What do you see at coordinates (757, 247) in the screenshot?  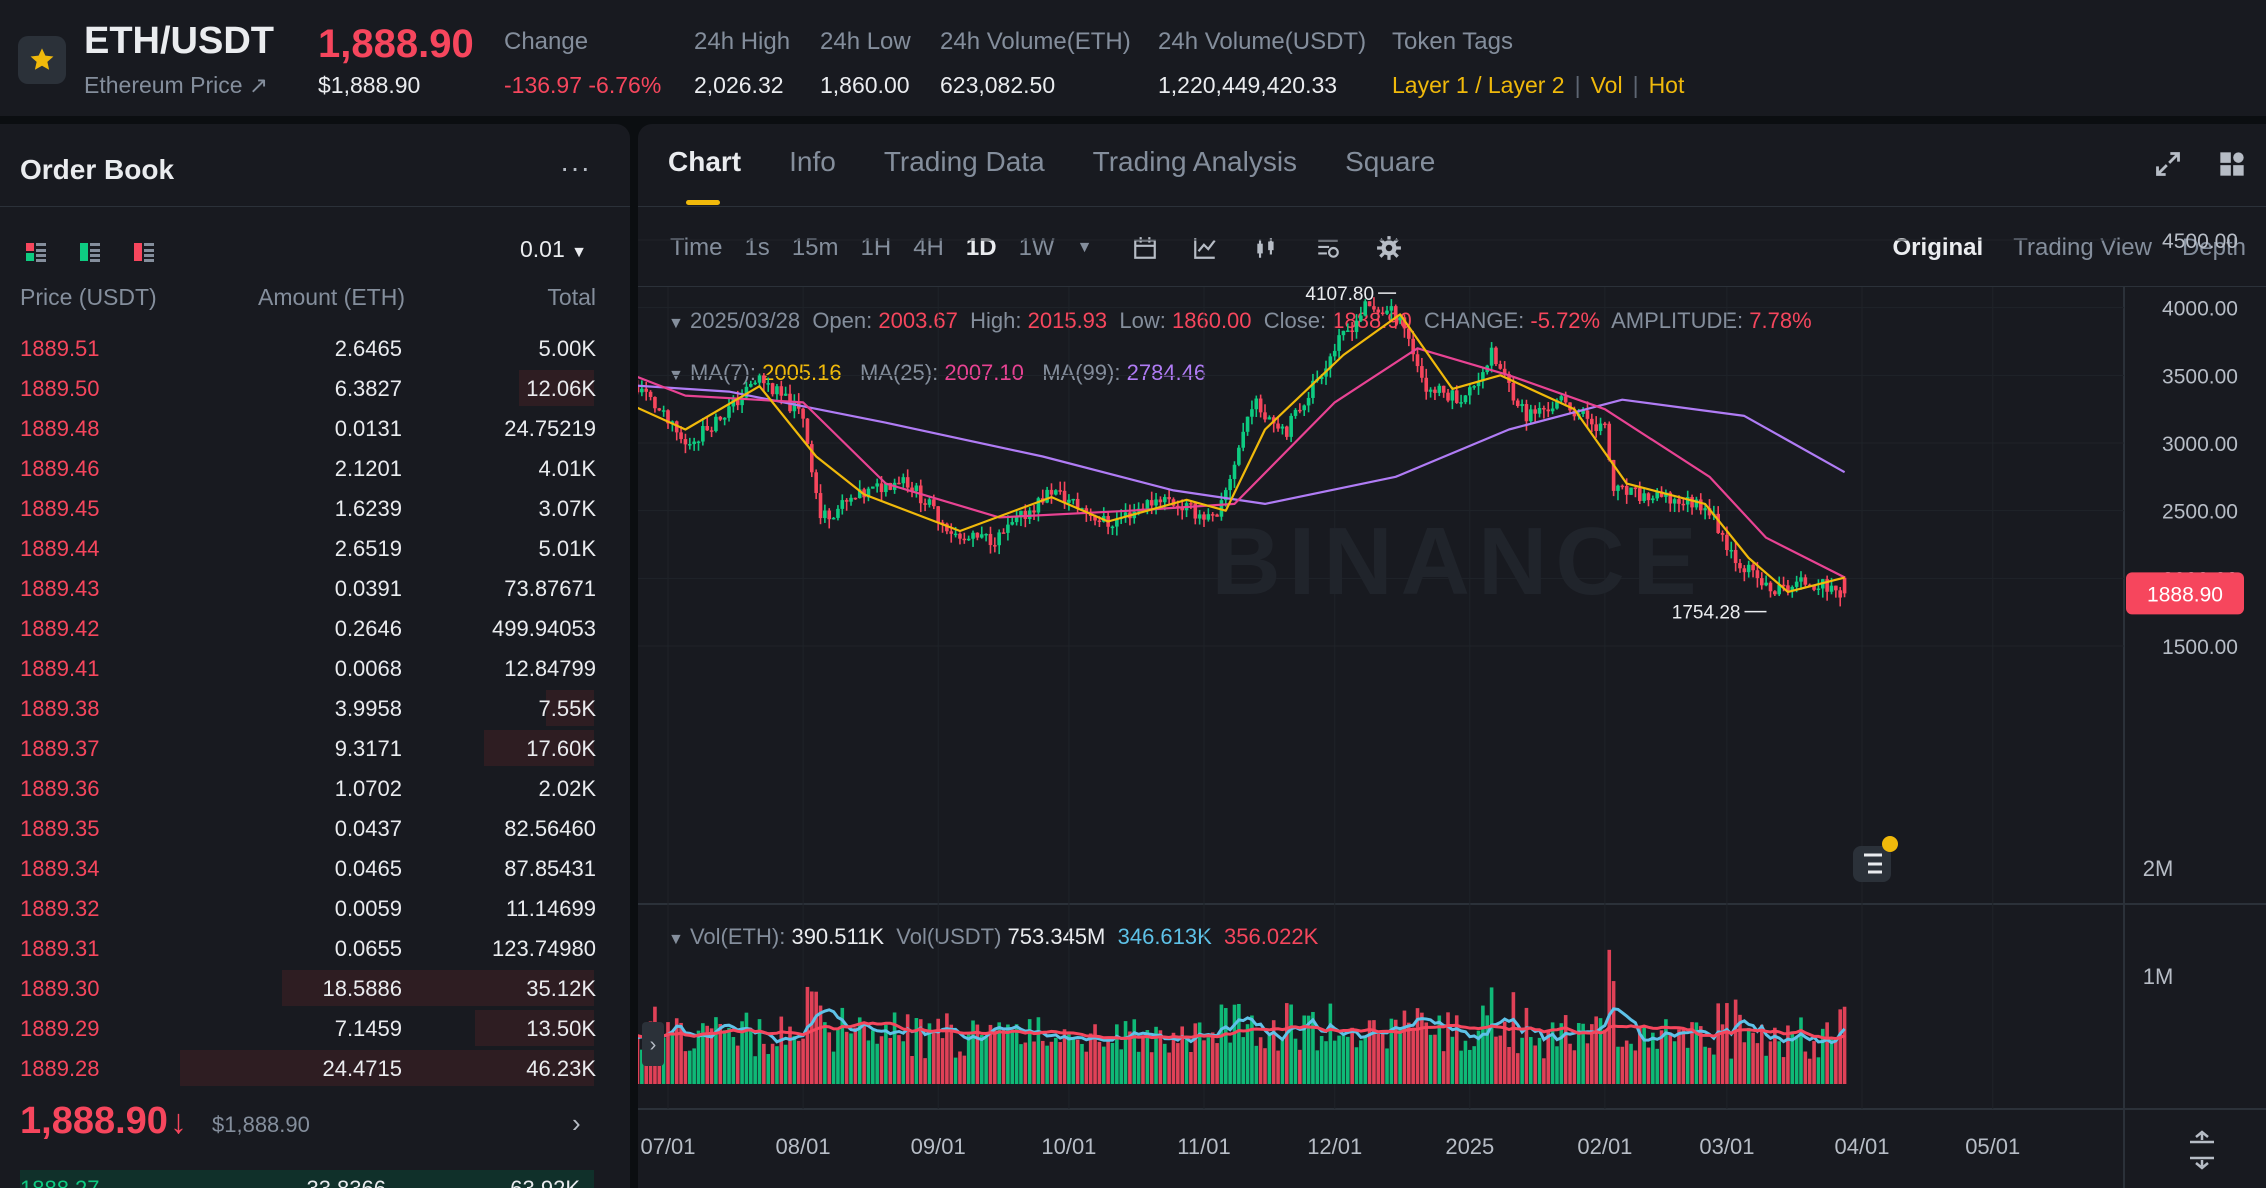 I see `interval-1s: 1s` at bounding box center [757, 247].